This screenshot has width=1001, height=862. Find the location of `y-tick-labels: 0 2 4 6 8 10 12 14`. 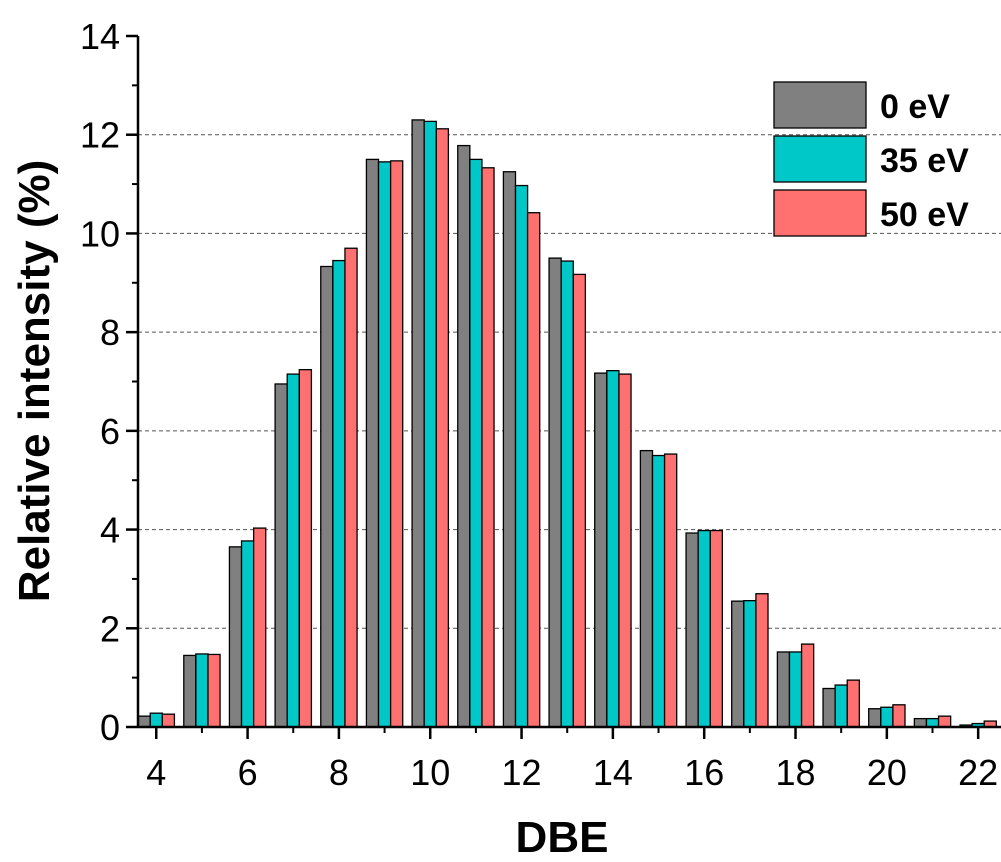

y-tick-labels: 0 2 4 6 8 10 12 14 is located at coordinates (100, 382).